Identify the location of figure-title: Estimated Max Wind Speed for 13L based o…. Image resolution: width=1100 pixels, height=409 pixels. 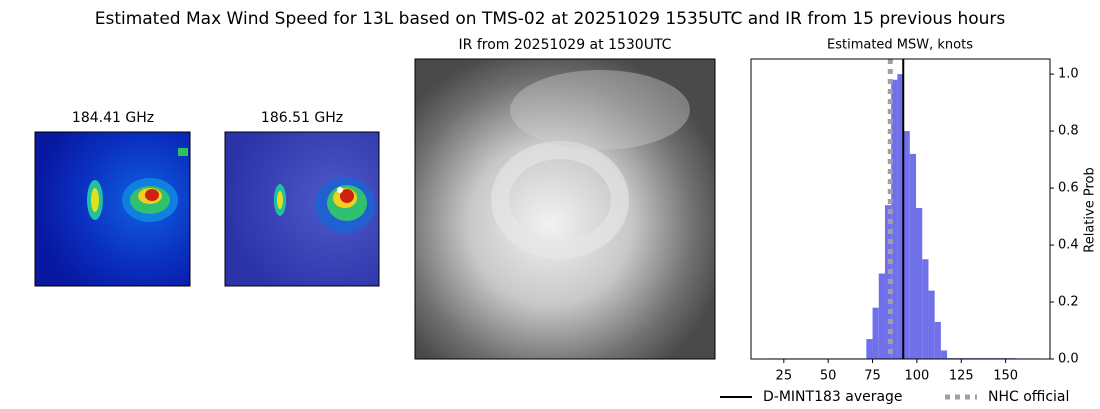
(550, 19).